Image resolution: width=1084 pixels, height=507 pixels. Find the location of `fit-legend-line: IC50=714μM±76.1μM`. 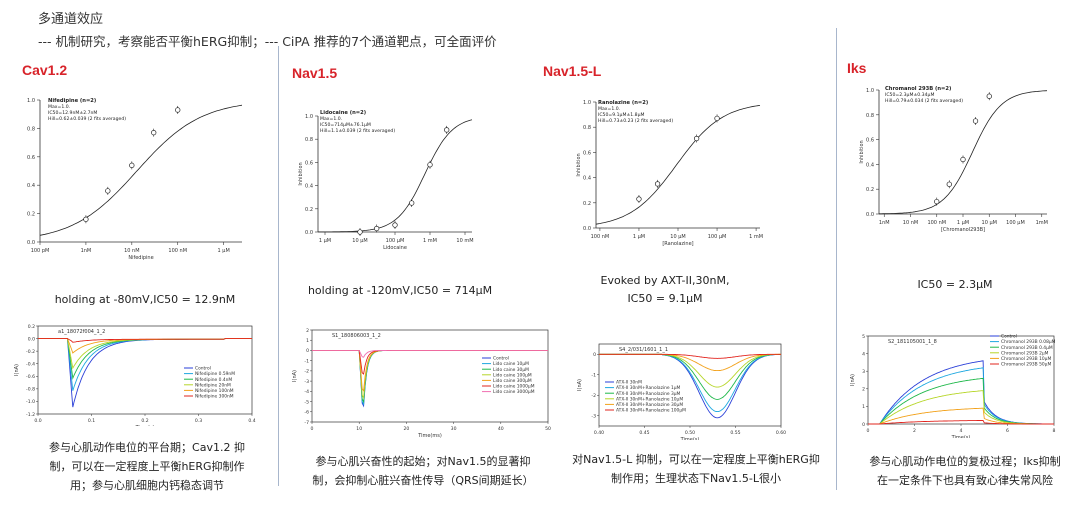

fit-legend-line: IC50=714μM±76.1μM is located at coordinates (345, 125).